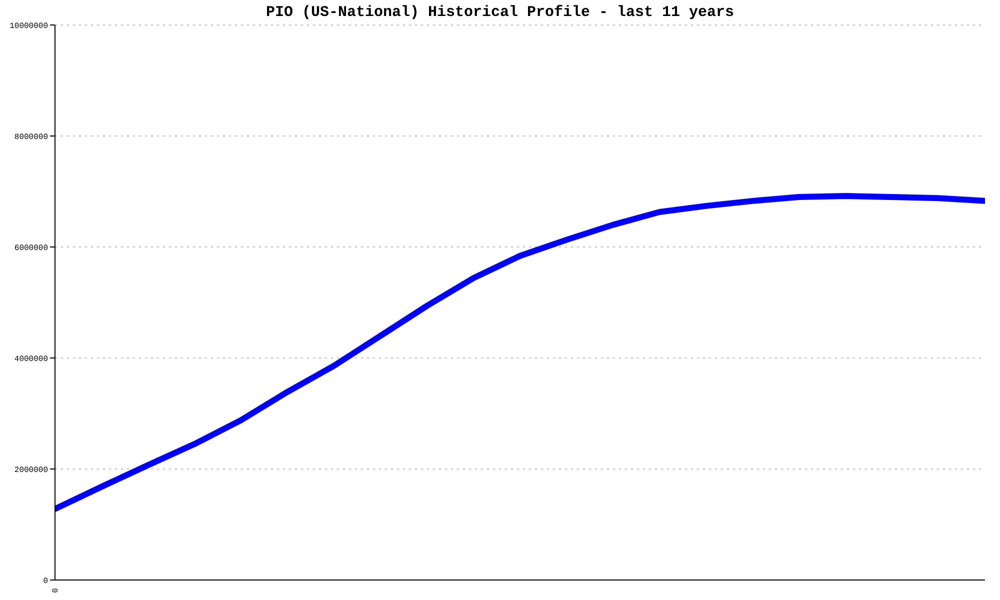 This screenshot has height=600, width=1000. I want to click on y-tick-label: 2000000, so click(31, 470).